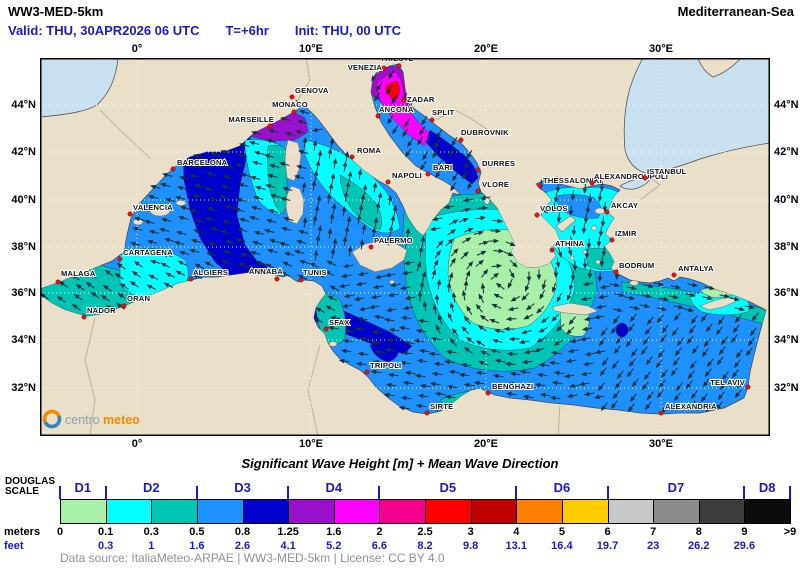 Image resolution: width=800 pixels, height=569 pixels. Describe the element at coordinates (23, 152) in the screenshot. I see `lat-label-left: 42°N` at that location.